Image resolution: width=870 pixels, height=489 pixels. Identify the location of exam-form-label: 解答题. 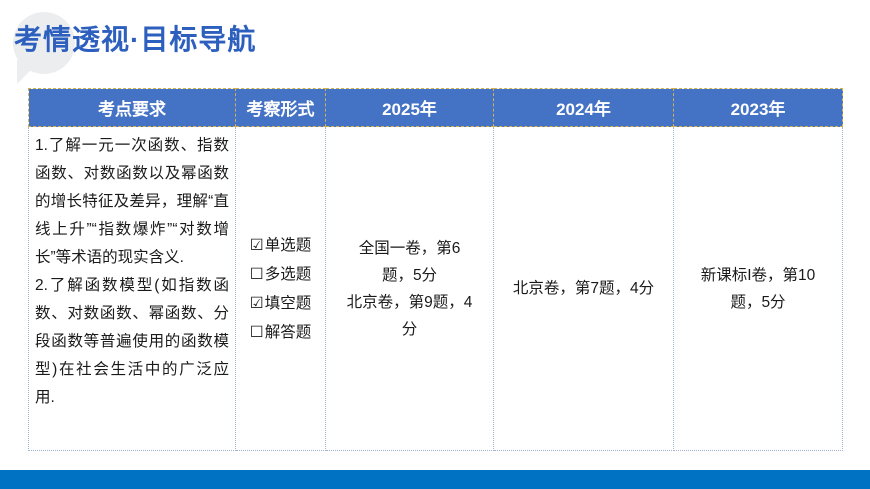
(288, 332).